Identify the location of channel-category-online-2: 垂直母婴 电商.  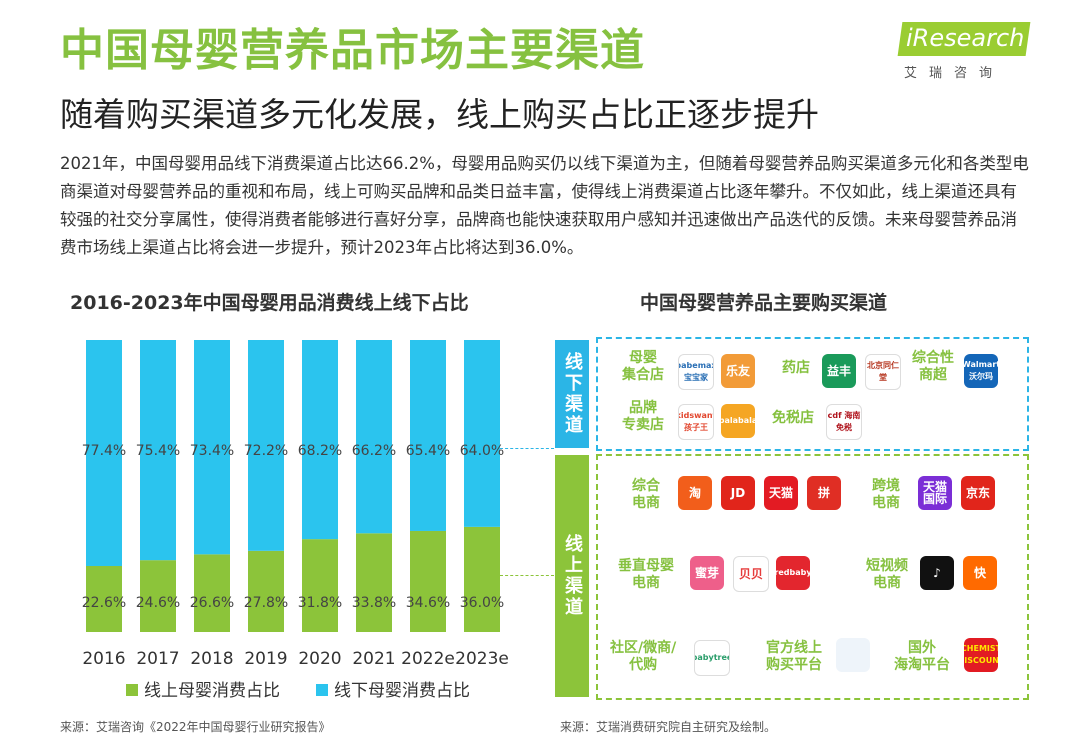
(646, 574).